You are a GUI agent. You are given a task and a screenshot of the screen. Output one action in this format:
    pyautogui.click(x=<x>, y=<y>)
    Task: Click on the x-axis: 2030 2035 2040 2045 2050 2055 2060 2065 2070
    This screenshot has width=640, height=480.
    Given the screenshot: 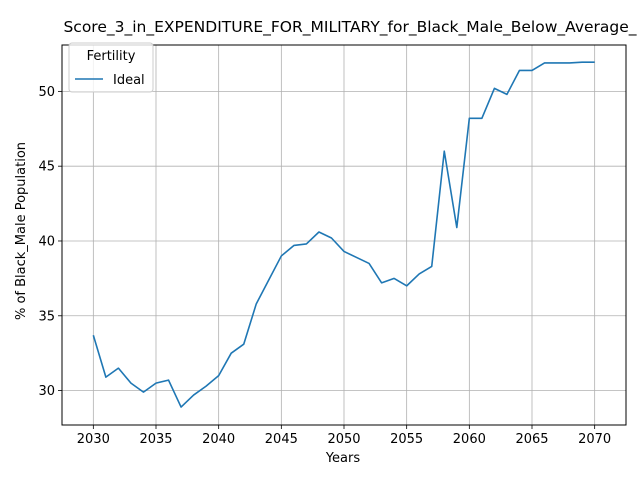 What is the action you would take?
    pyautogui.click(x=344, y=436)
    